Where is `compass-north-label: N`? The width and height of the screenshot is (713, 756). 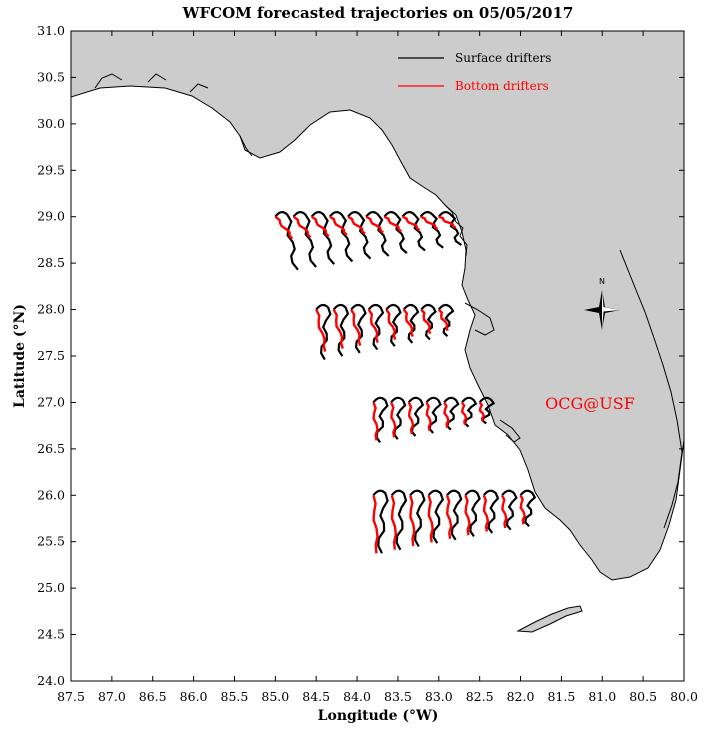
compass-north-label: N is located at coordinates (602, 281).